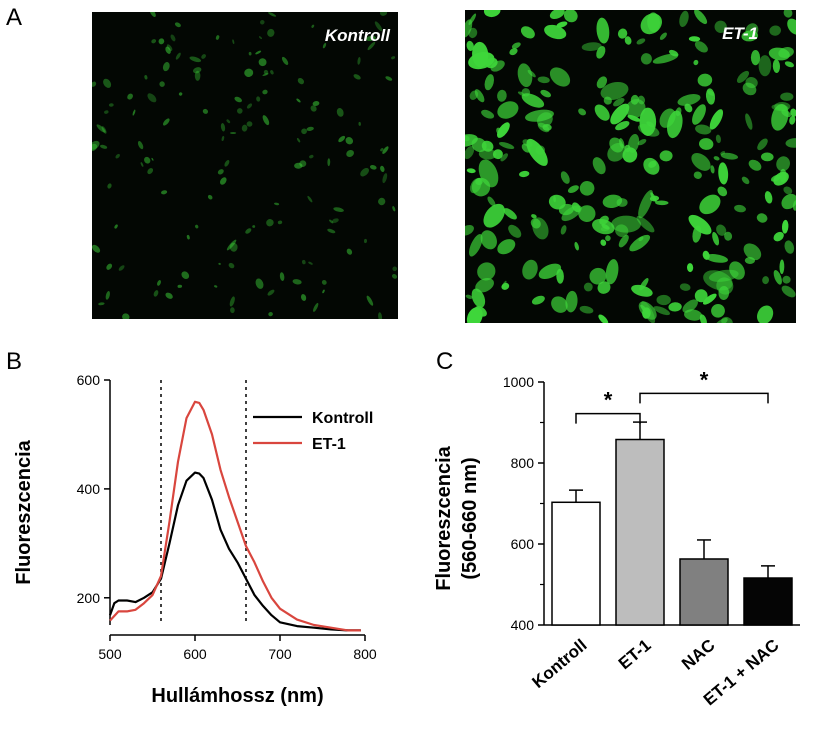 The image size is (821, 744). Describe the element at coordinates (704, 379) in the screenshot. I see `significance-label: *` at that location.